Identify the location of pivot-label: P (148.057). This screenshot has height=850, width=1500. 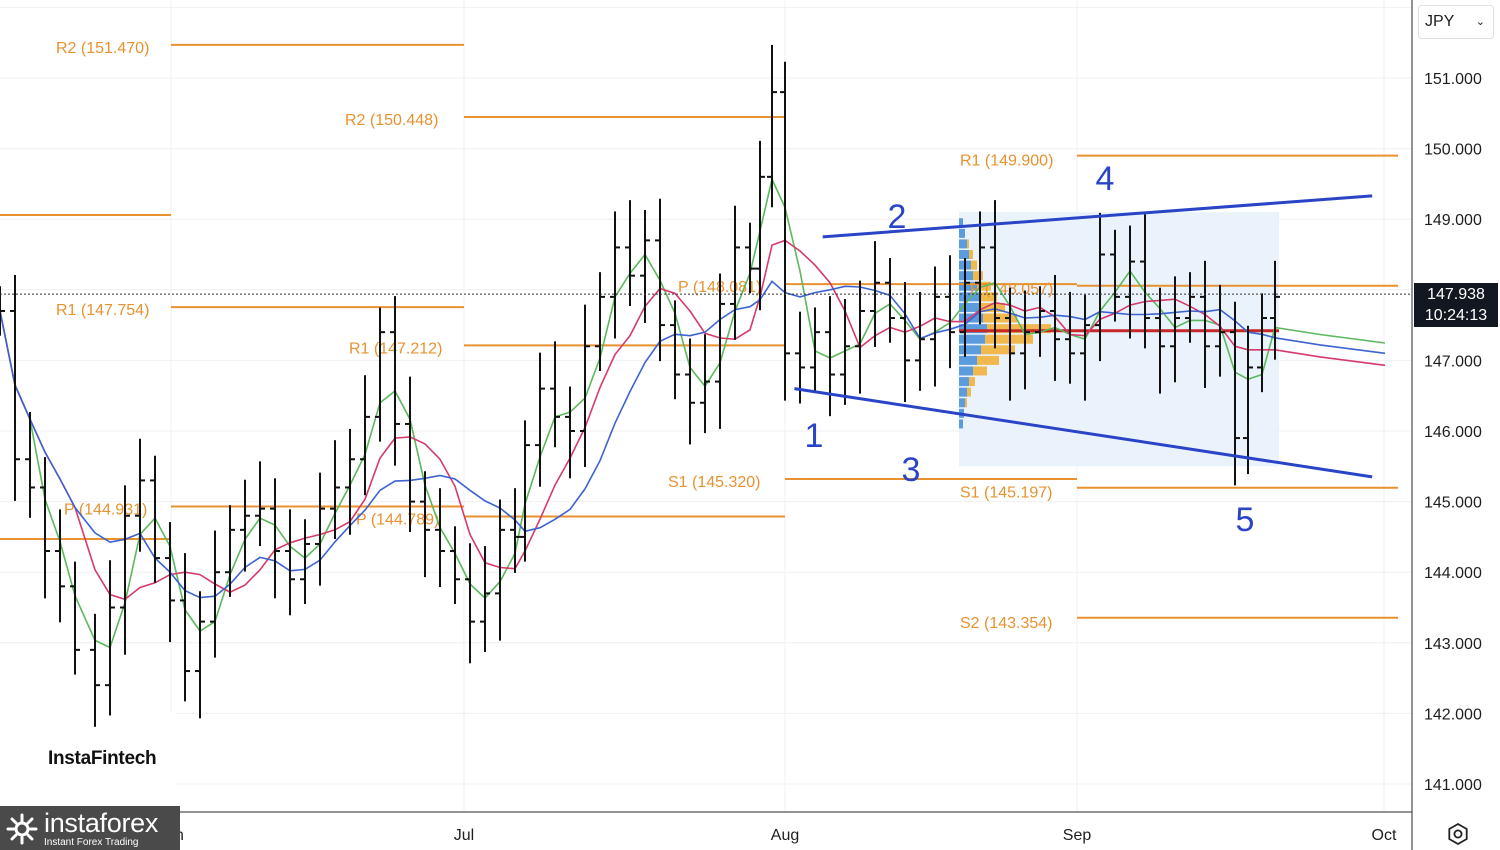
(1011, 289).